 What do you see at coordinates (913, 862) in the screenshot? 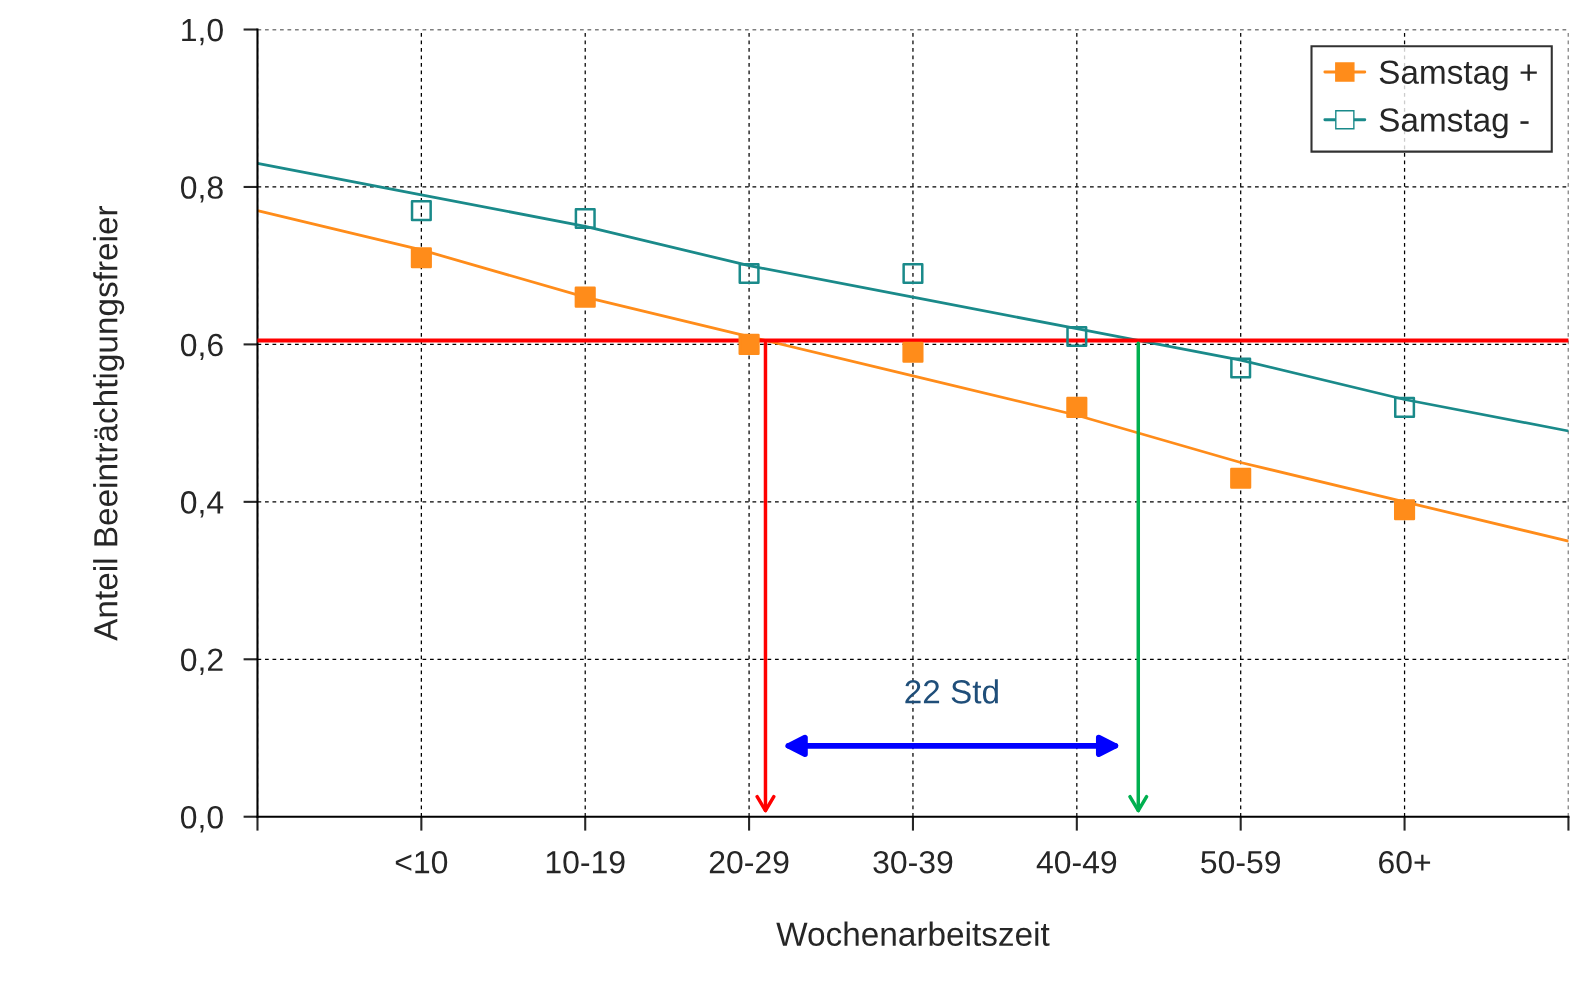
I see `x-tick-label: 30-39` at bounding box center [913, 862].